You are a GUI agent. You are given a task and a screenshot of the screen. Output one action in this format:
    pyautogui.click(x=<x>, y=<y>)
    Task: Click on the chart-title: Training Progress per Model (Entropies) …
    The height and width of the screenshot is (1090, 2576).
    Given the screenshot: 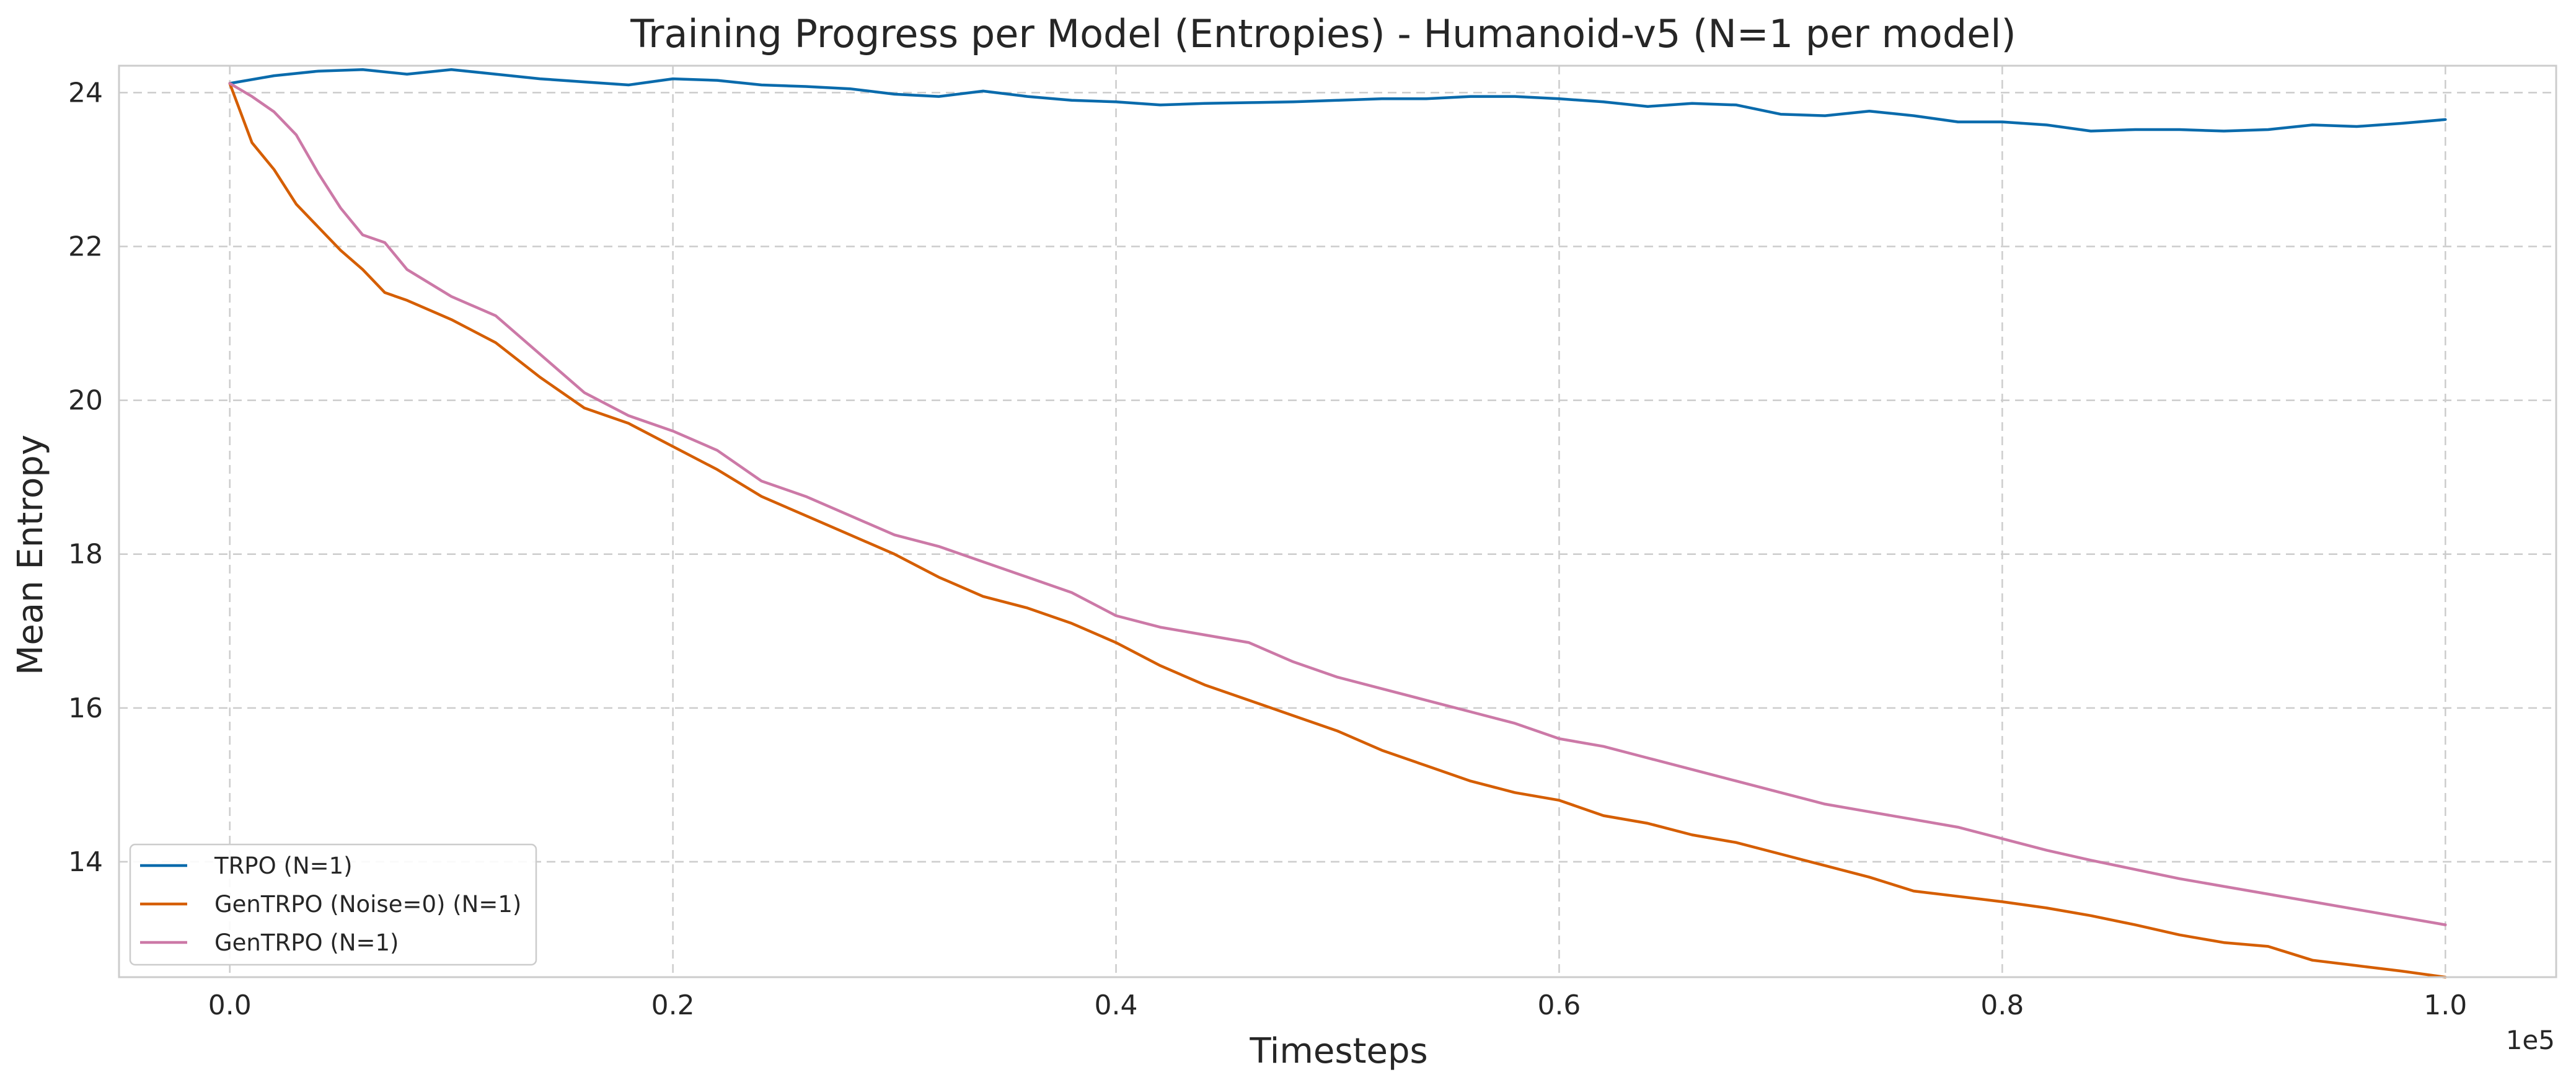 What is the action you would take?
    pyautogui.click(x=1323, y=33)
    